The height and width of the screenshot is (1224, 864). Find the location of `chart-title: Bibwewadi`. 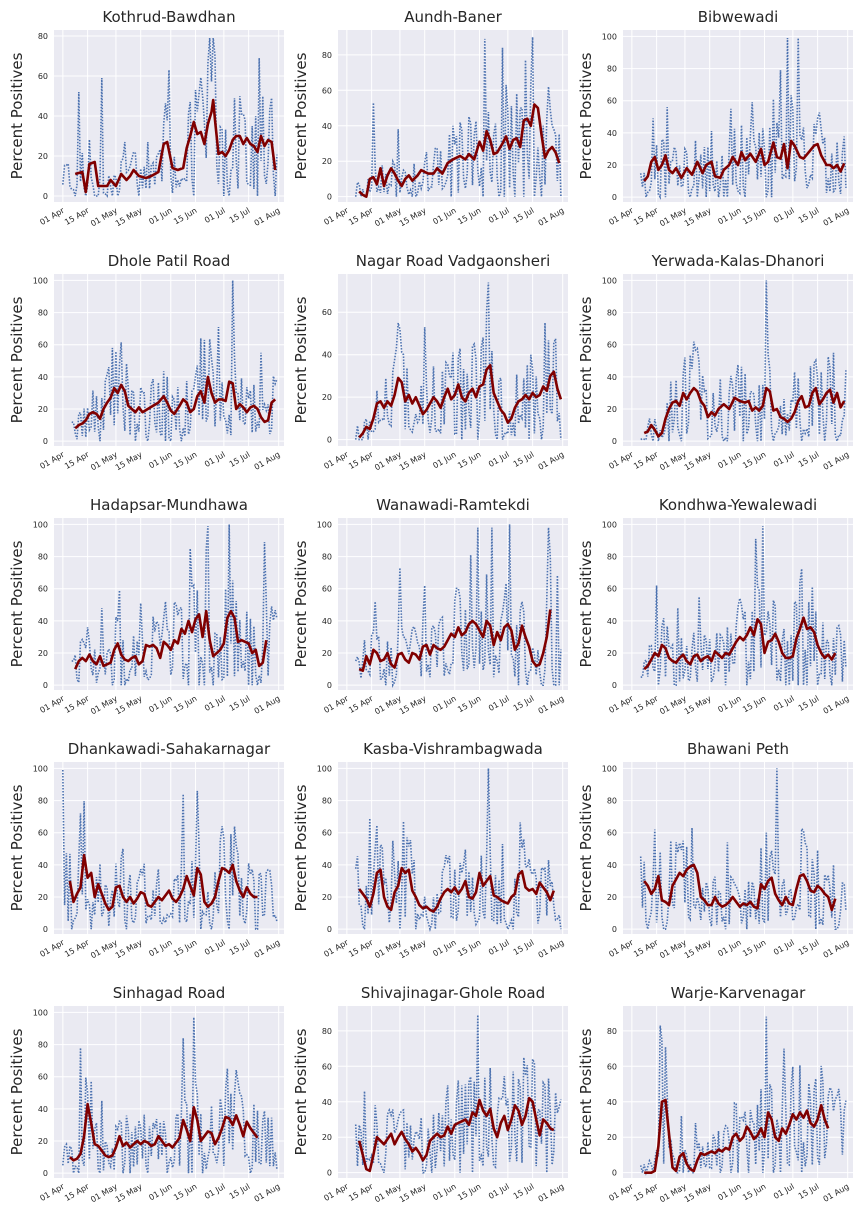

chart-title: Bibwewadi is located at coordinates (738, 17).